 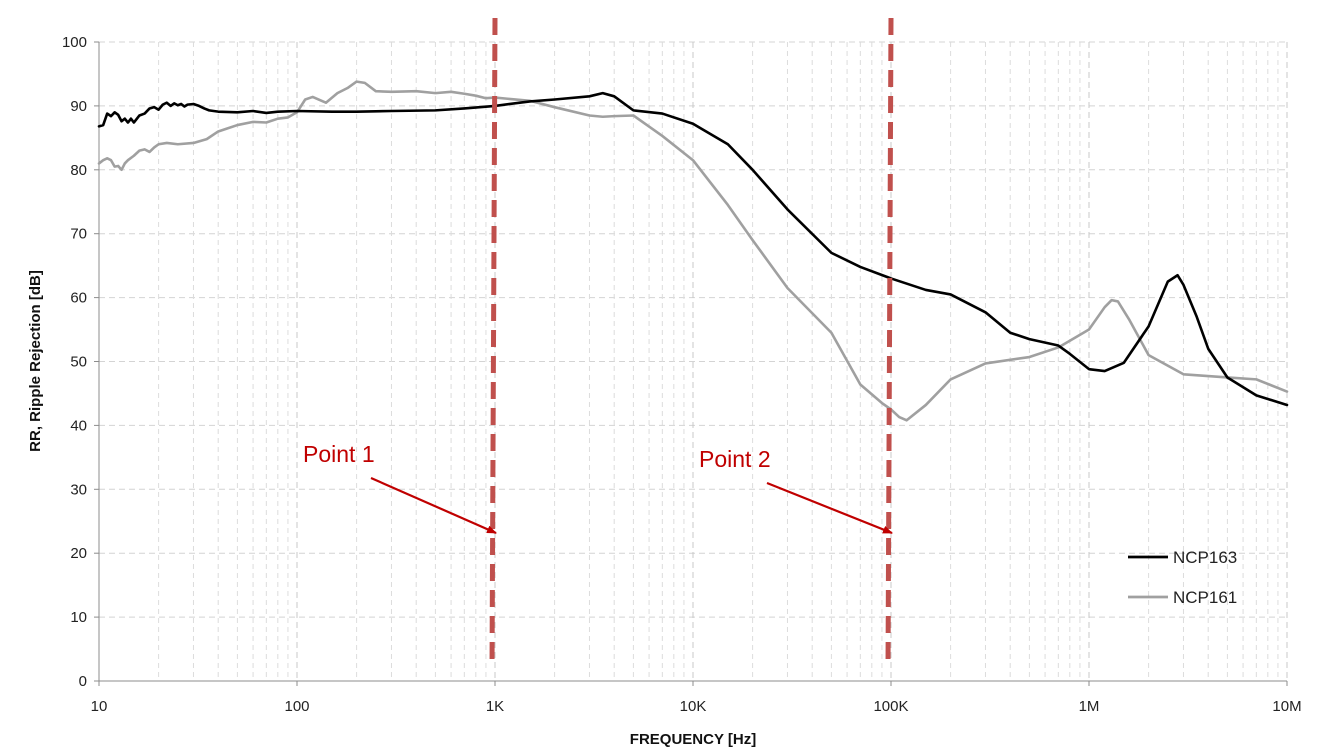 I want to click on x-axis-title: FREQUENCY [Hz], so click(x=693, y=739).